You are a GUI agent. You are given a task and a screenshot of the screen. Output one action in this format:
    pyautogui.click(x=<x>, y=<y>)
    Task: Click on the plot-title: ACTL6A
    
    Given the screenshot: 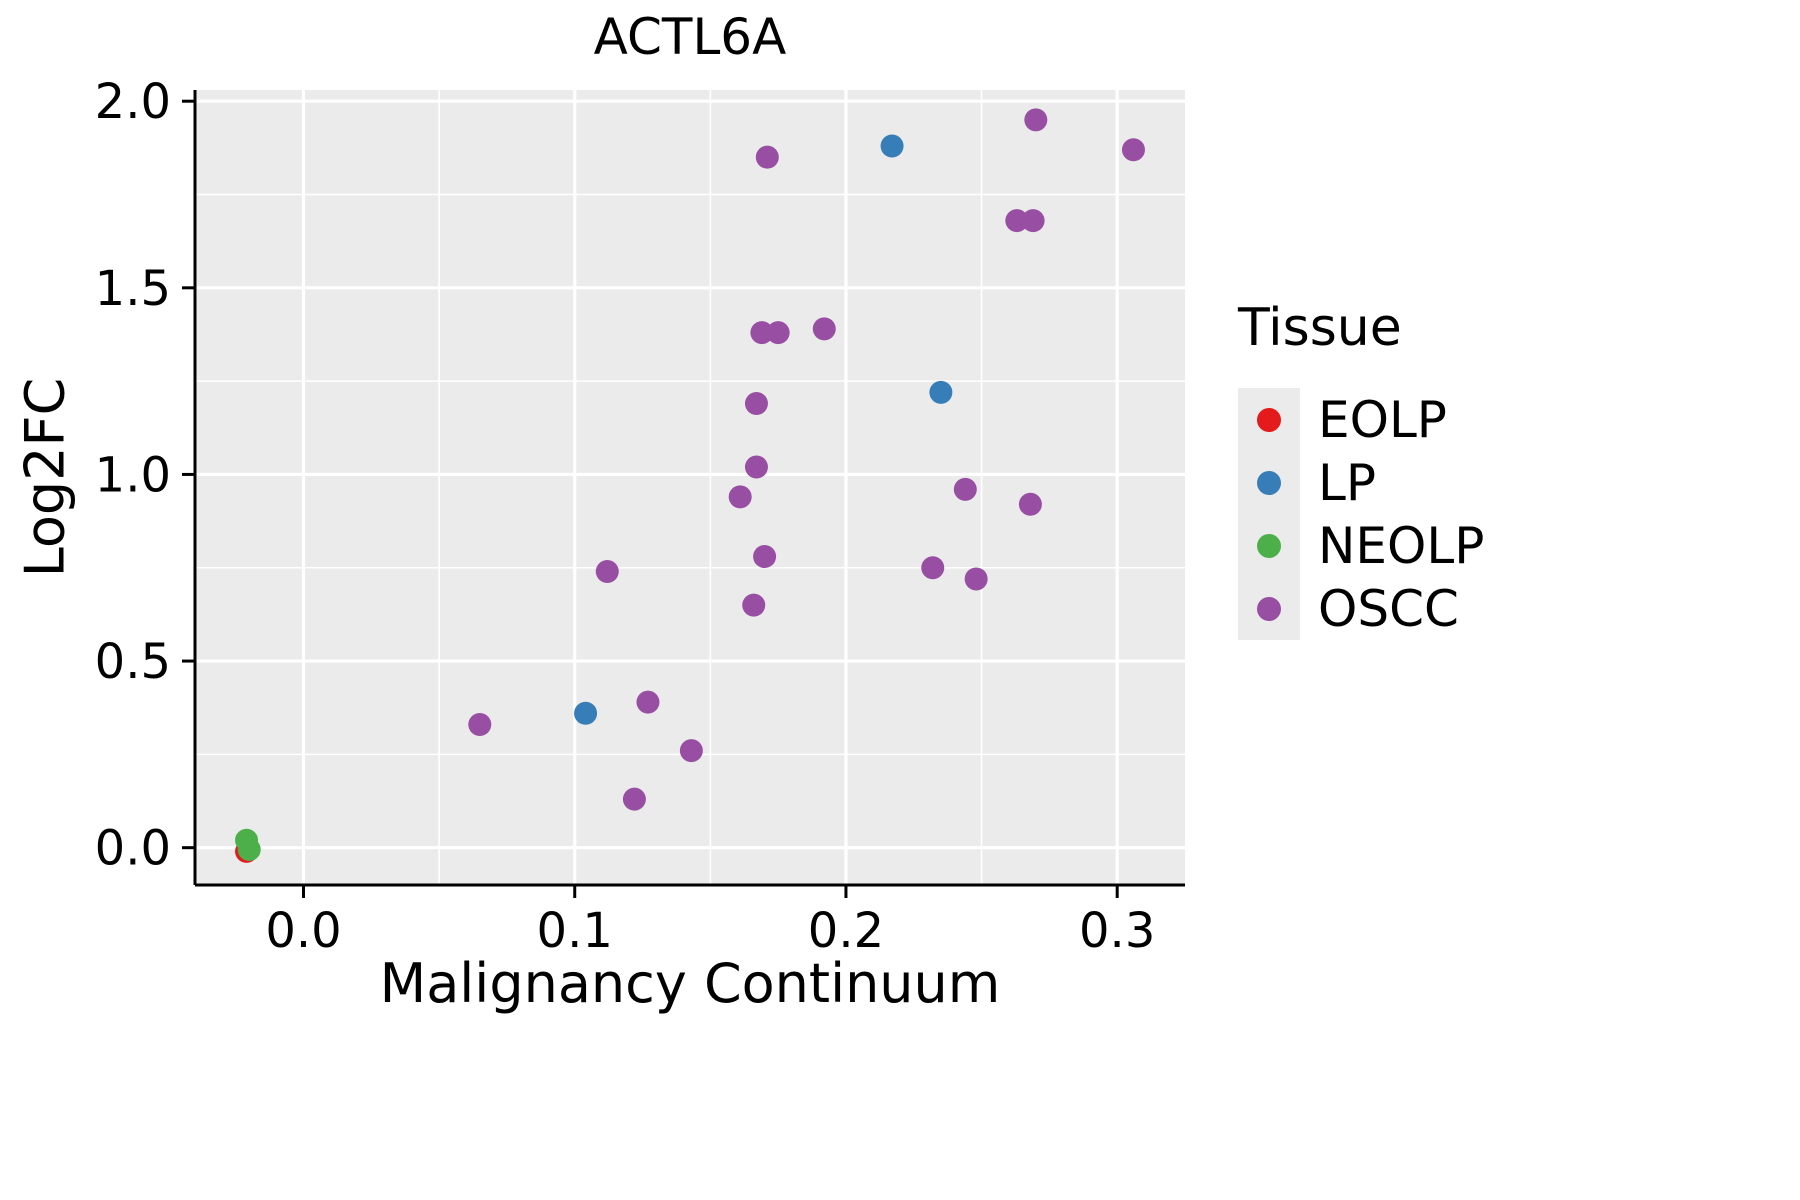 What is the action you would take?
    pyautogui.click(x=690, y=37)
    